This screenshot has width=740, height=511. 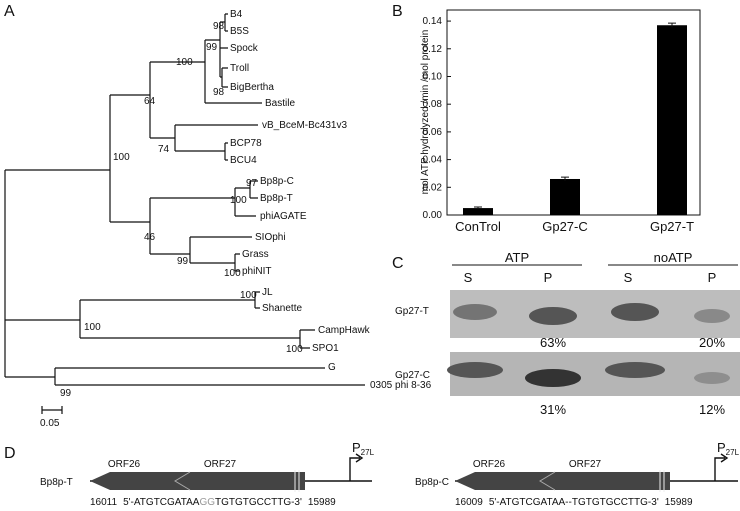 What do you see at coordinates (398, 263) in the screenshot?
I see `panel-label: C` at bounding box center [398, 263].